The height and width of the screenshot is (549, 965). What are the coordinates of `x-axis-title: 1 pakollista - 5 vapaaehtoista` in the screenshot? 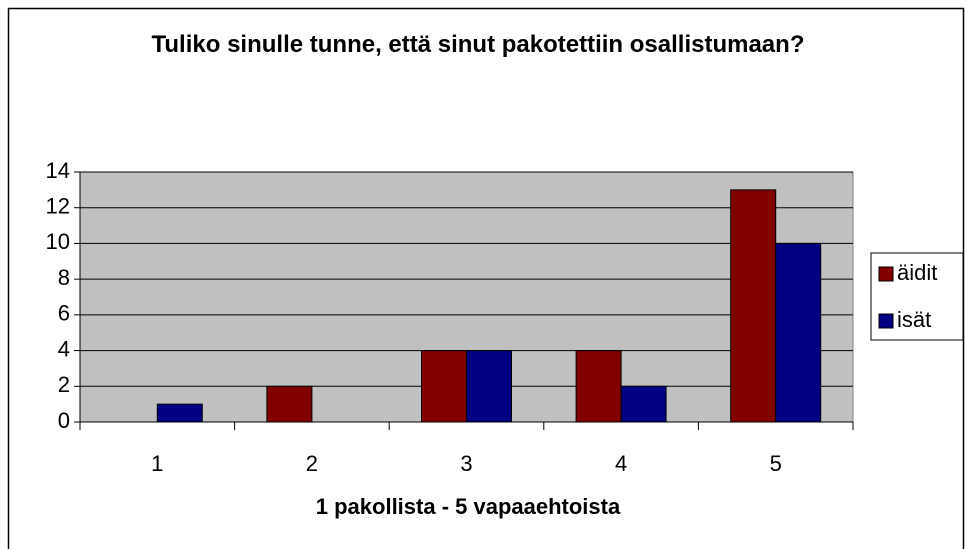 It's located at (468, 506).